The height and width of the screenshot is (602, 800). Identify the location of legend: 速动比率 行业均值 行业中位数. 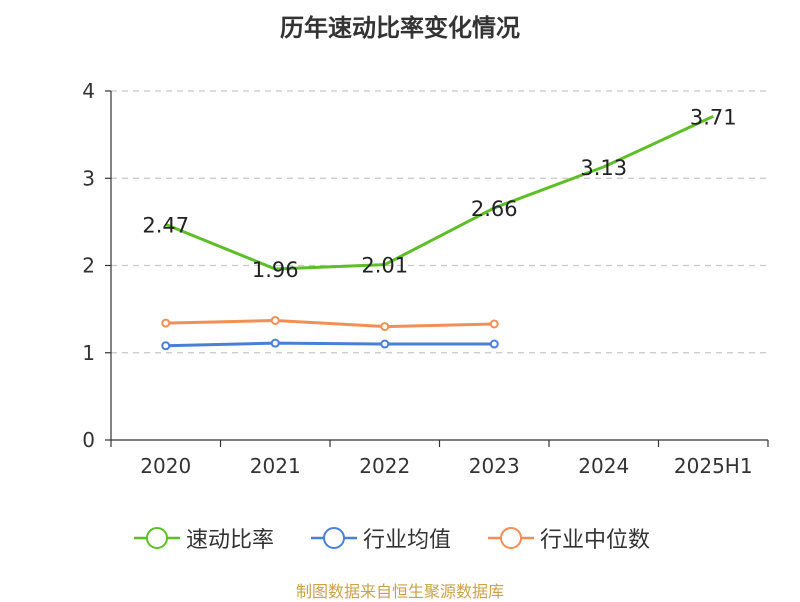
(400, 538).